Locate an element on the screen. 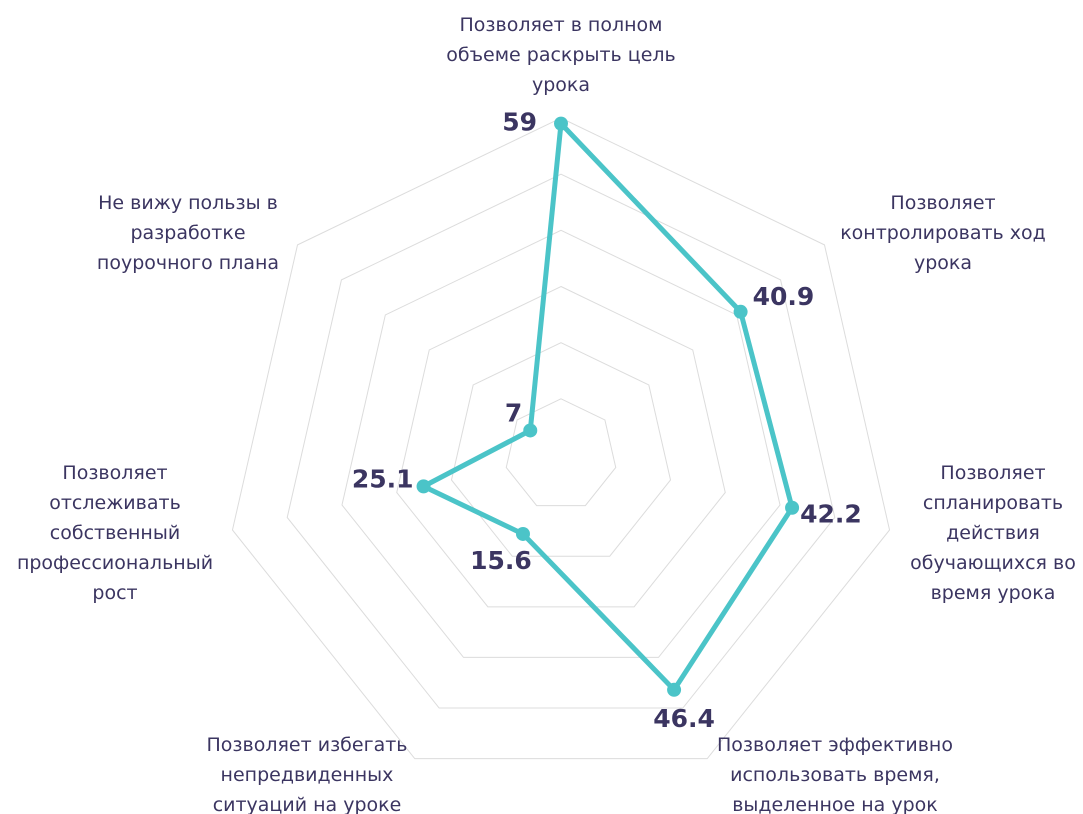 This screenshot has width=1083, height=814. category-label: Позволяет контролировать ход урока is located at coordinates (943, 233).